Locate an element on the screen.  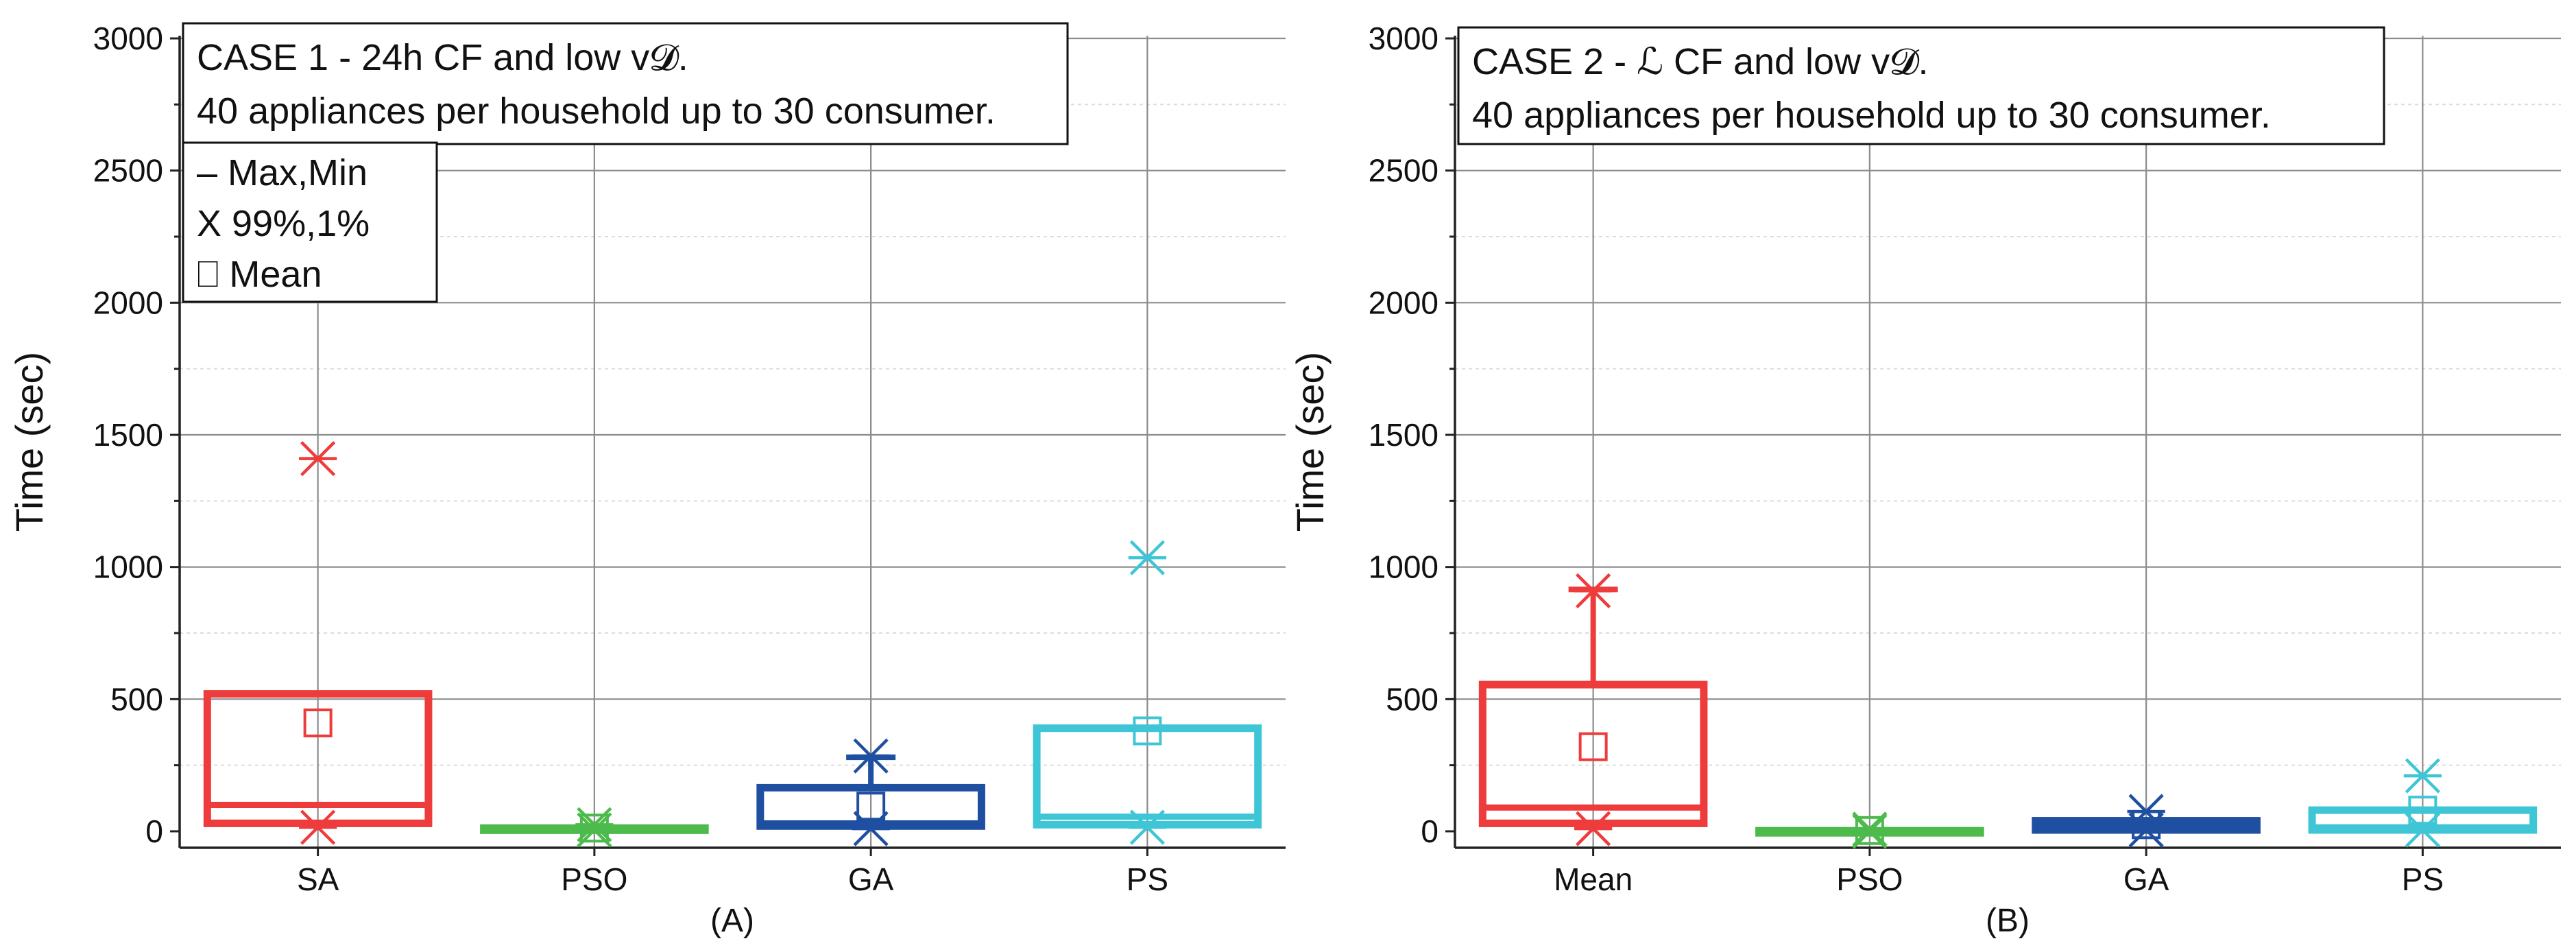
legend-box is located at coordinates (310, 222).